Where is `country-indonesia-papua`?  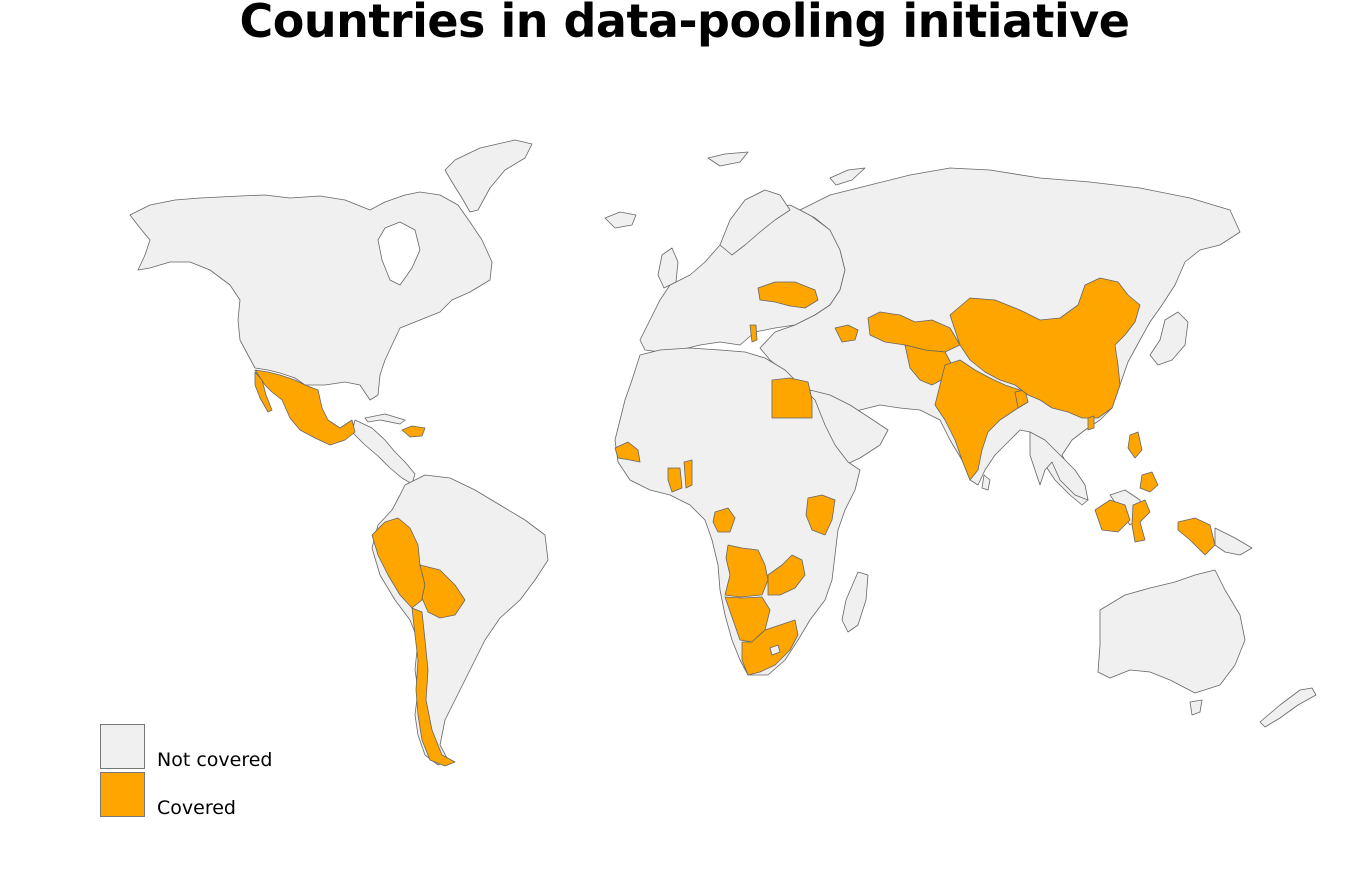
country-indonesia-papua is located at coordinates (1196, 536).